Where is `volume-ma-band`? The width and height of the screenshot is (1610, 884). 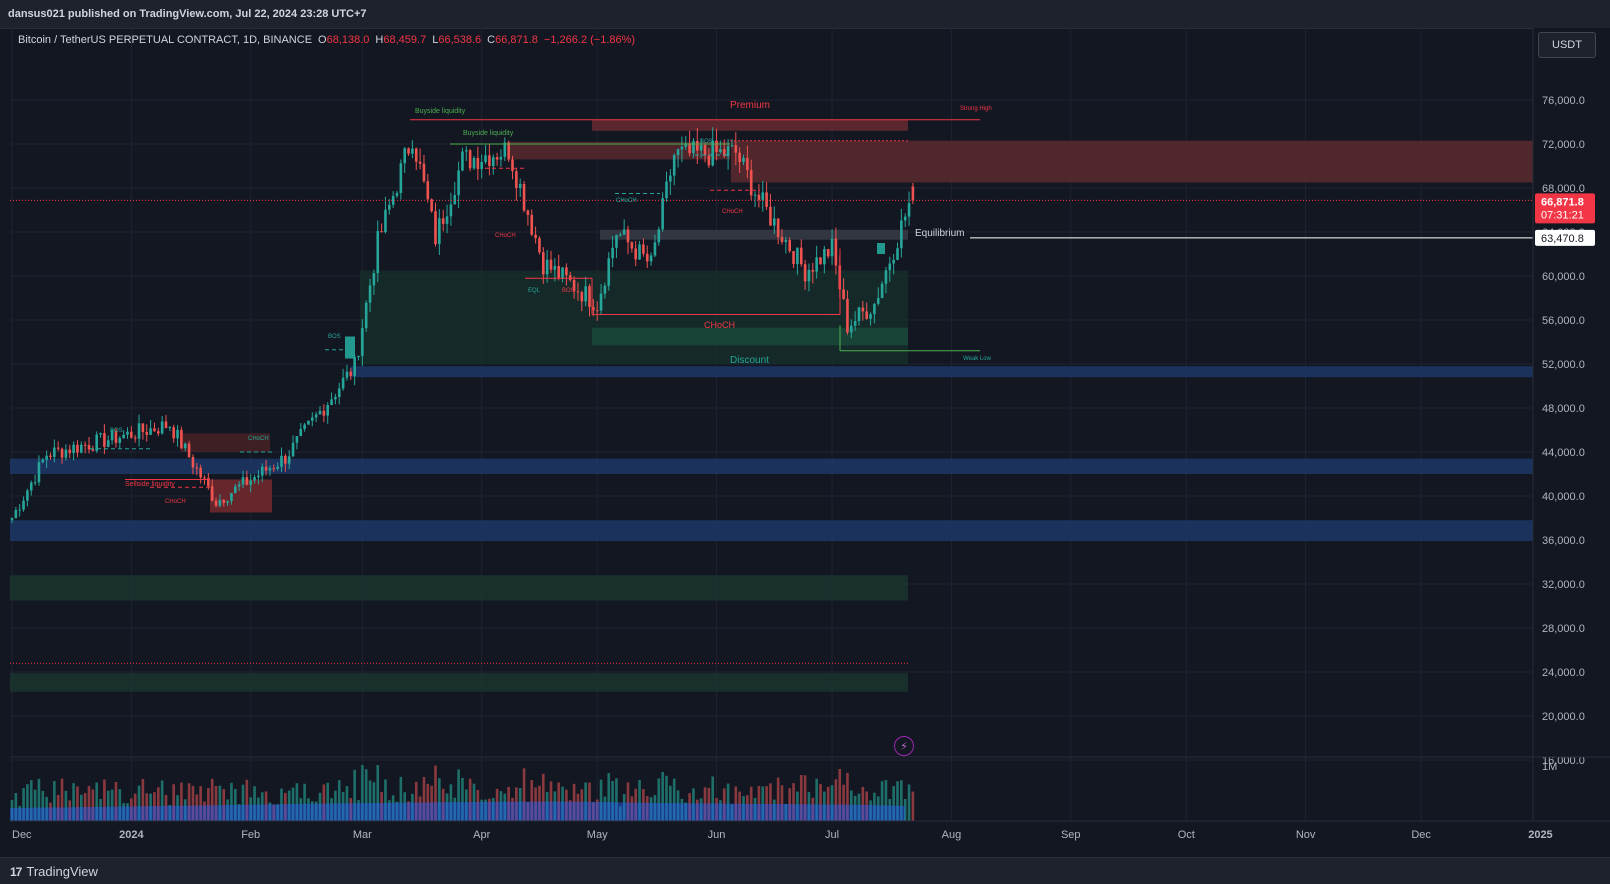 volume-ma-band is located at coordinates (457, 811).